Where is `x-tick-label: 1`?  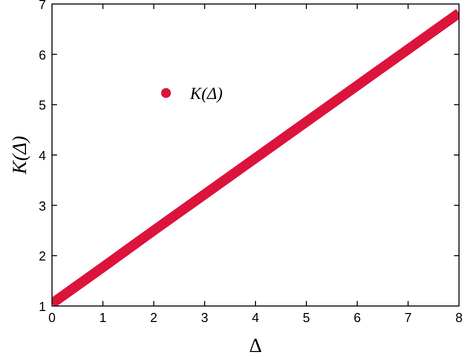
x-tick-label: 1 is located at coordinates (102, 317).